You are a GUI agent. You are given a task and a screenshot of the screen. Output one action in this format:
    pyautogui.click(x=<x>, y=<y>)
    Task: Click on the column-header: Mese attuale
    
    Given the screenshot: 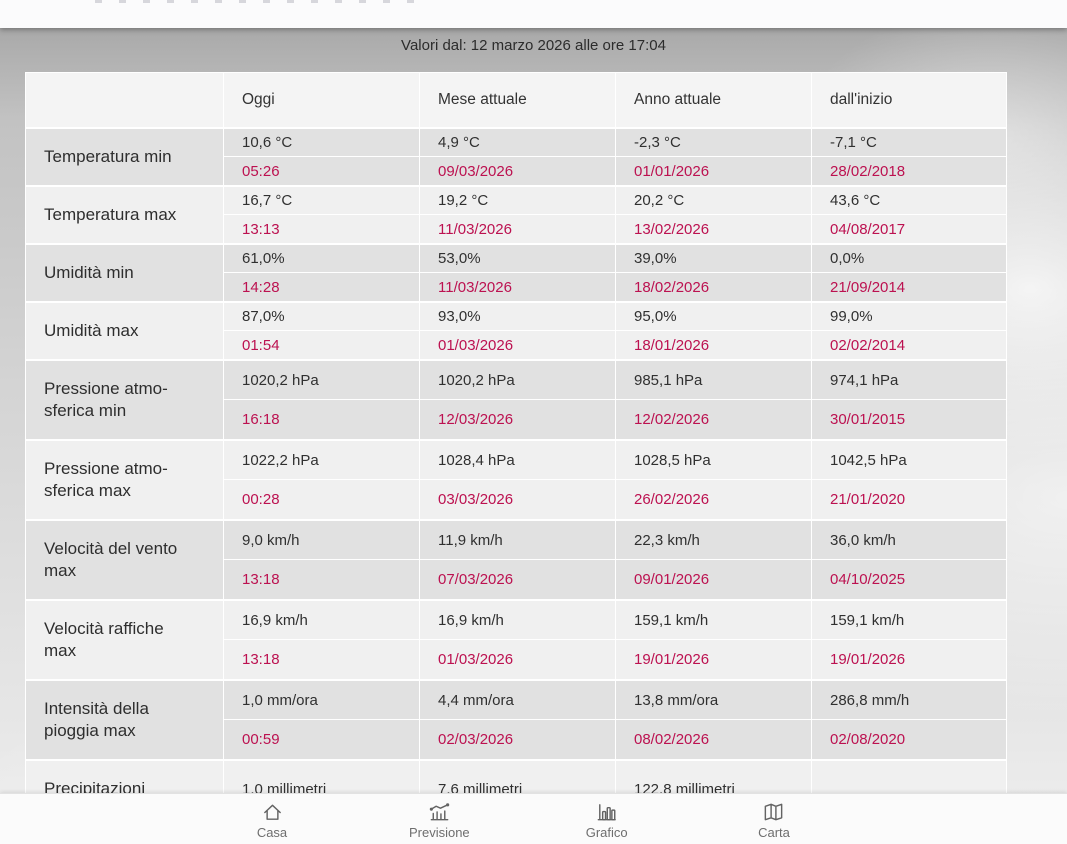 What is the action you would take?
    pyautogui.click(x=517, y=100)
    